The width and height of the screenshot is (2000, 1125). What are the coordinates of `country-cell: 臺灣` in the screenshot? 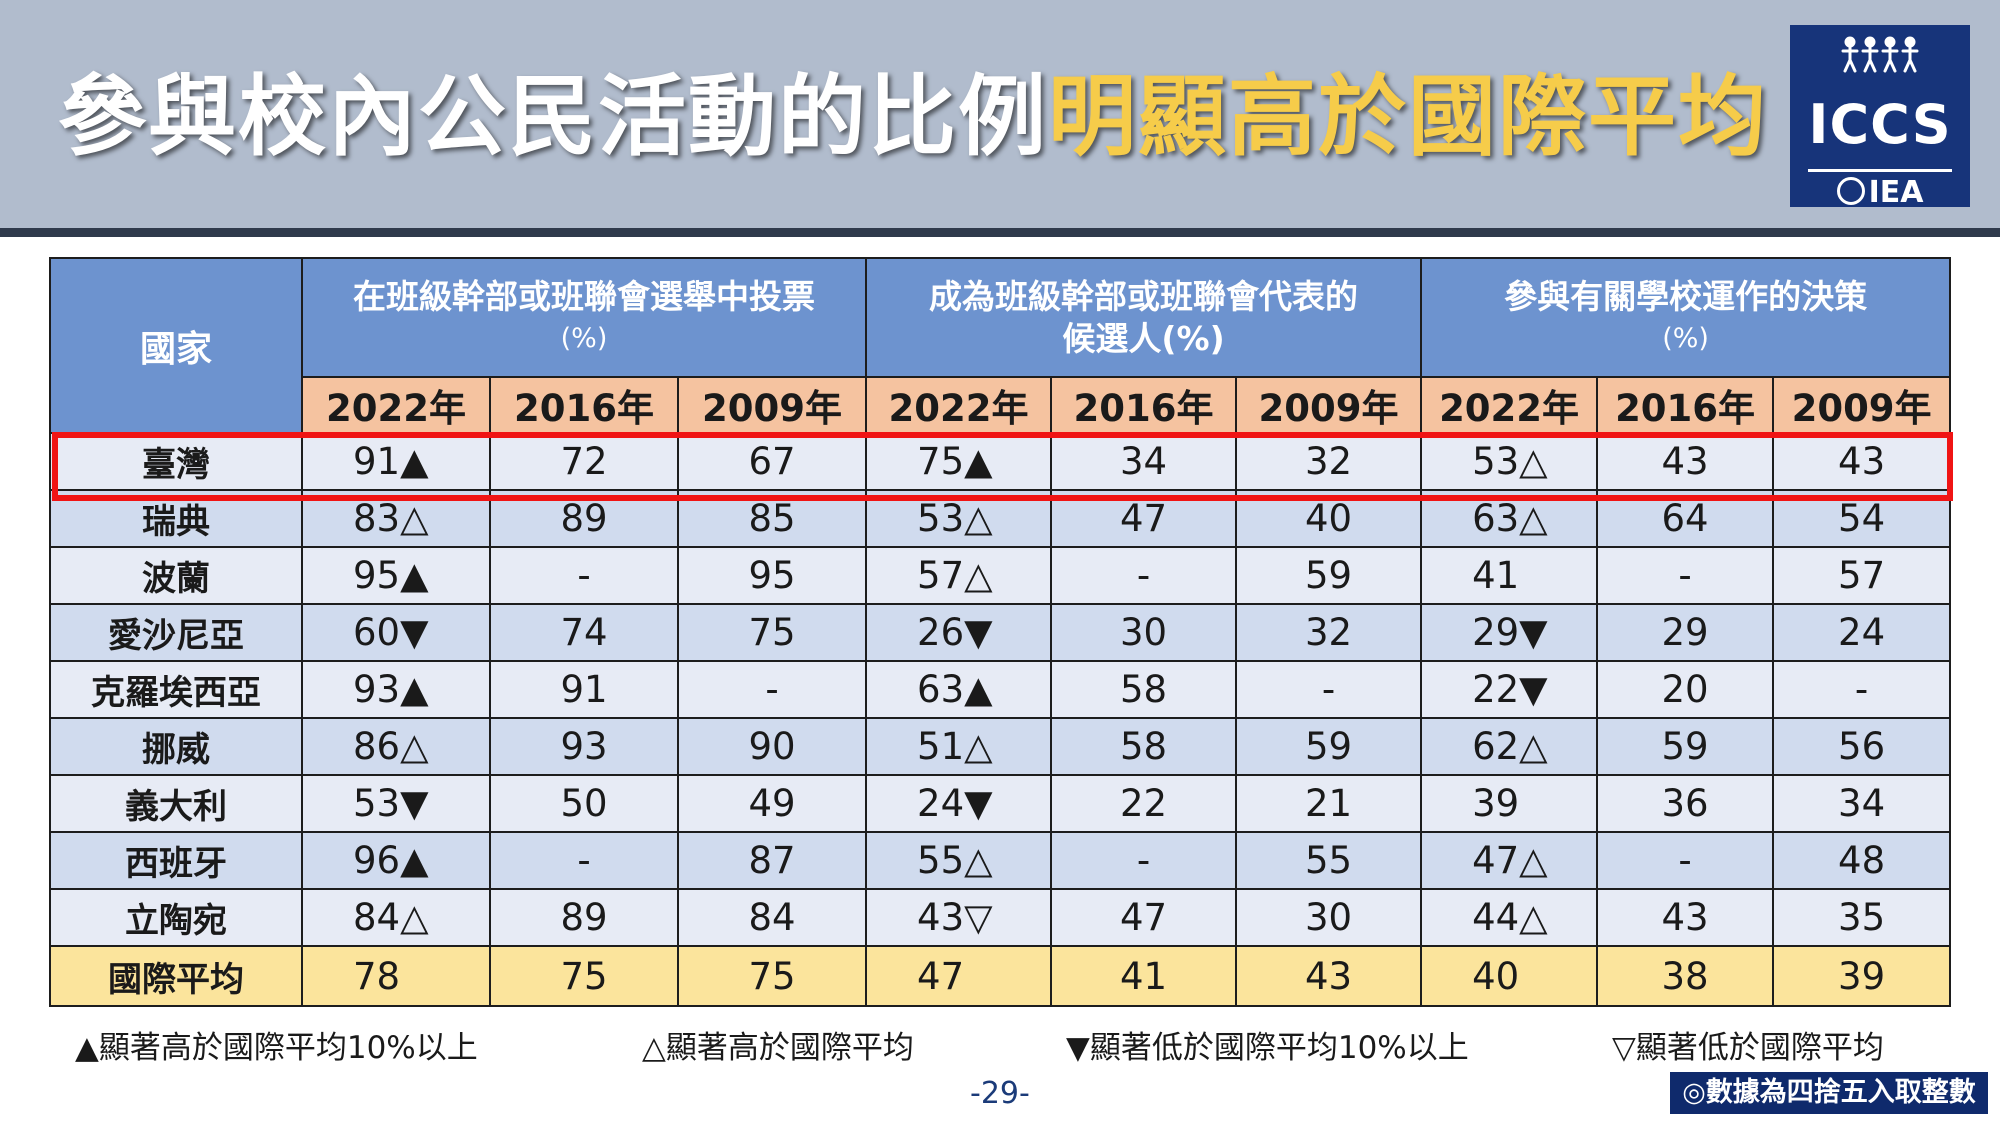 It's located at (176, 461).